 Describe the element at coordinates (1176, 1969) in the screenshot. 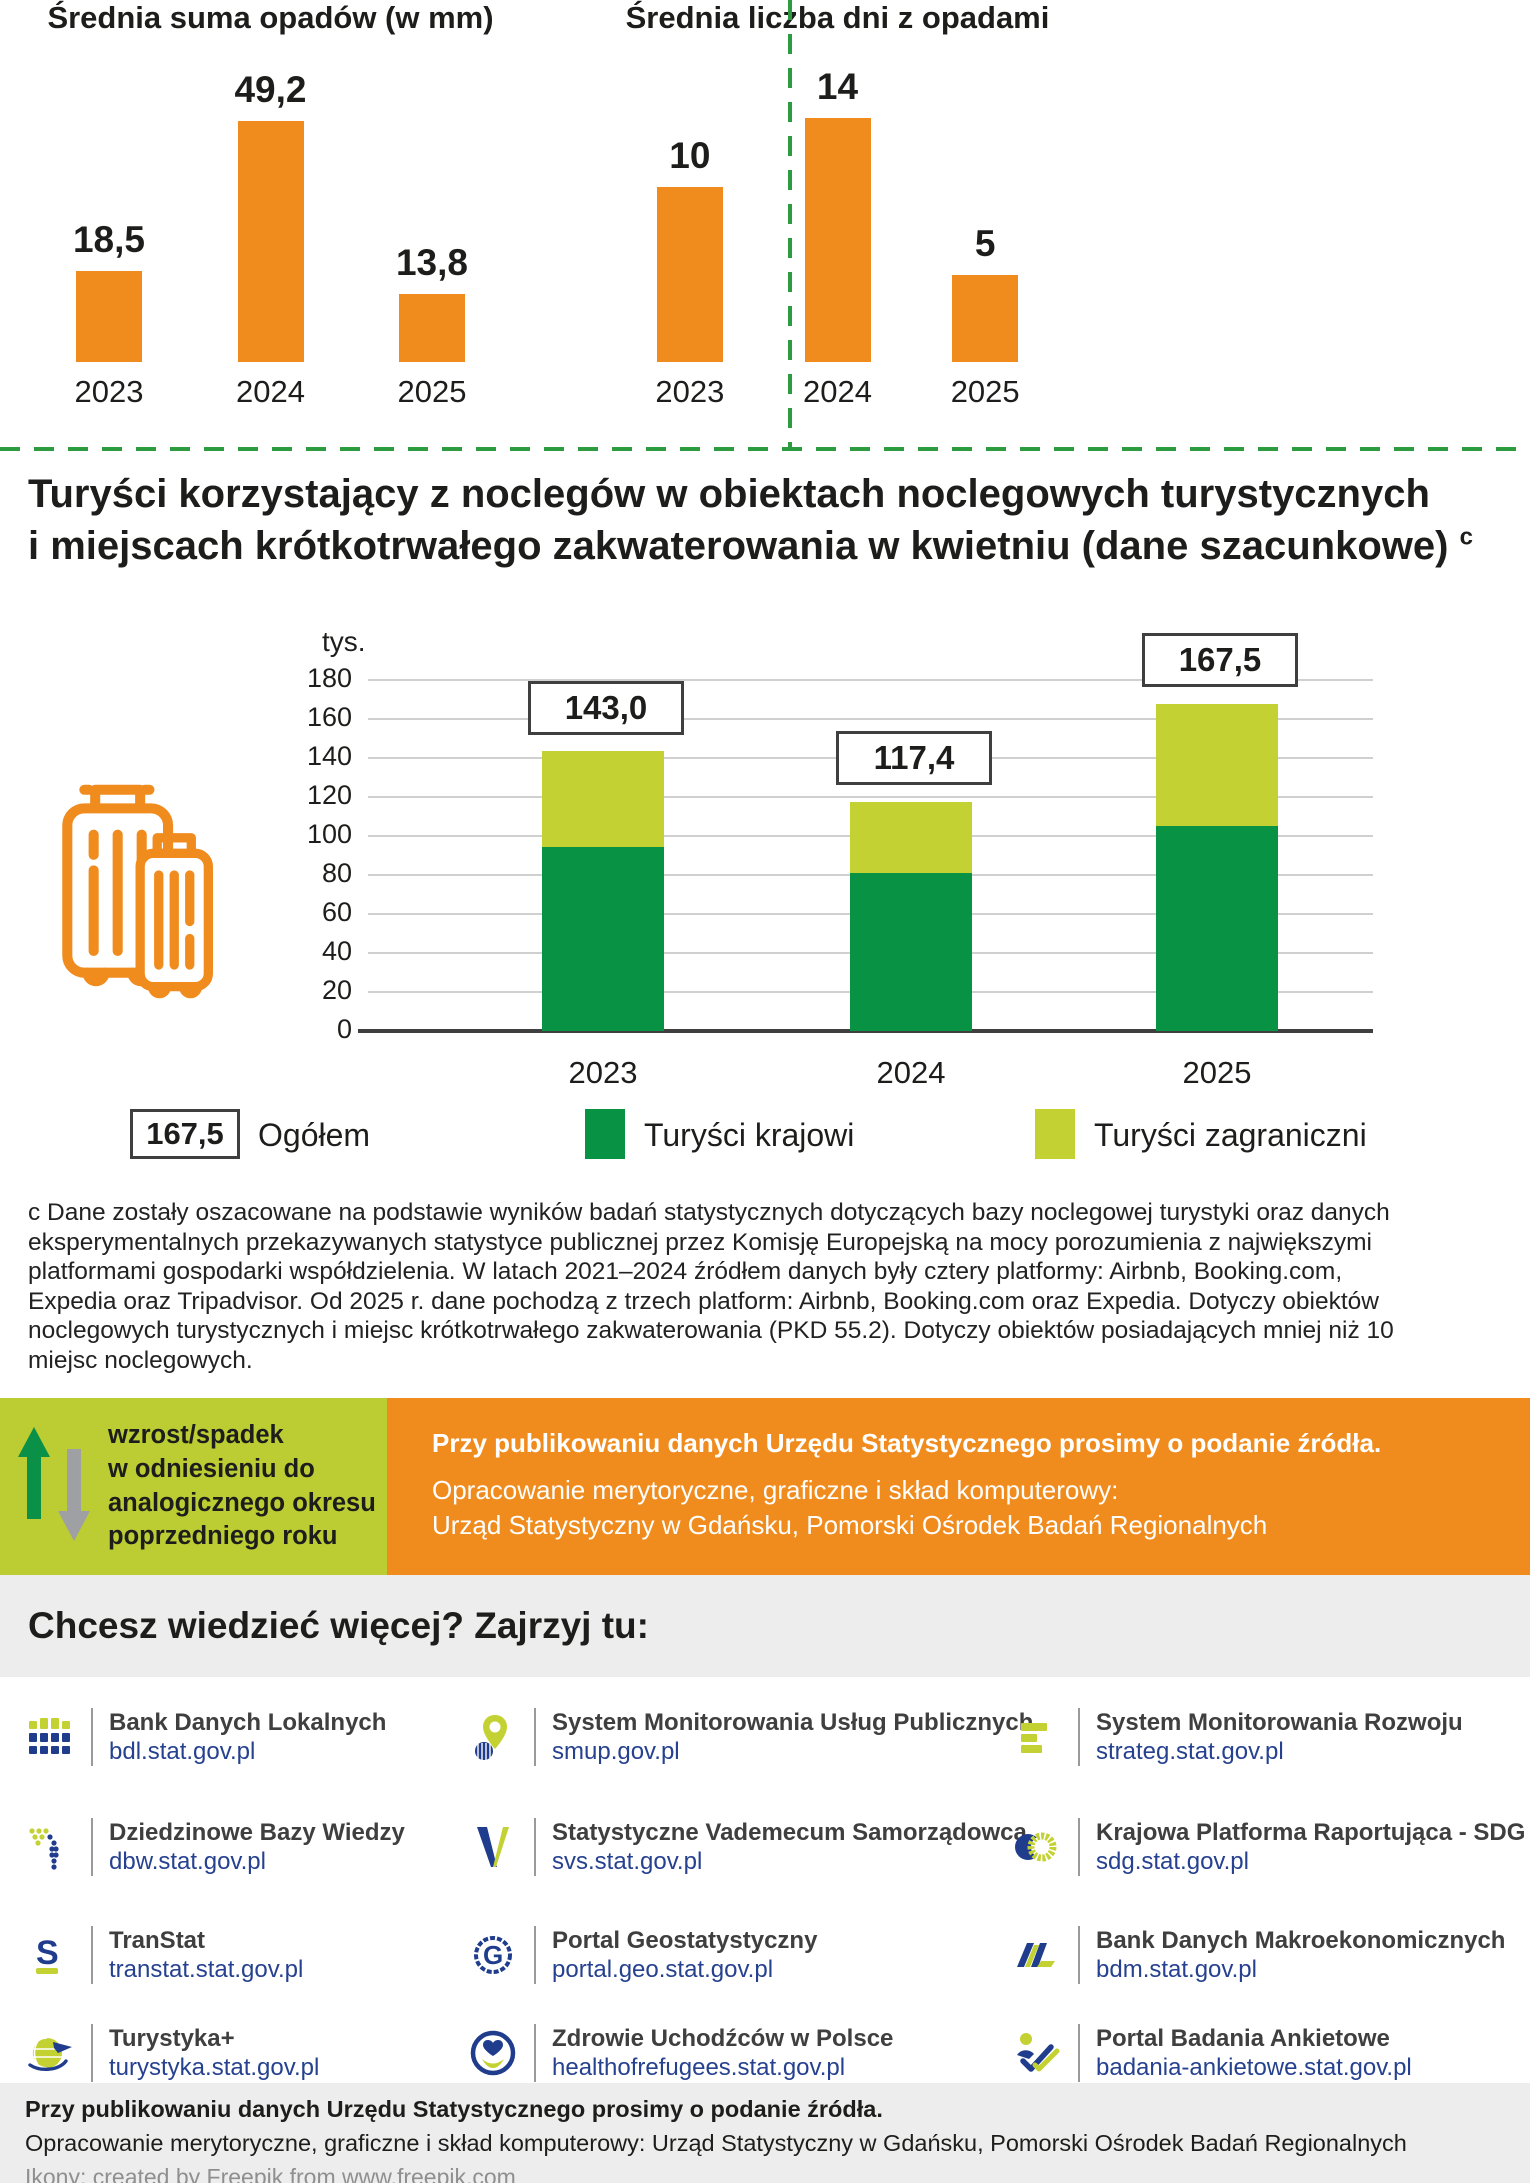

I see `link-url: bdm.stat.gov.pl` at that location.